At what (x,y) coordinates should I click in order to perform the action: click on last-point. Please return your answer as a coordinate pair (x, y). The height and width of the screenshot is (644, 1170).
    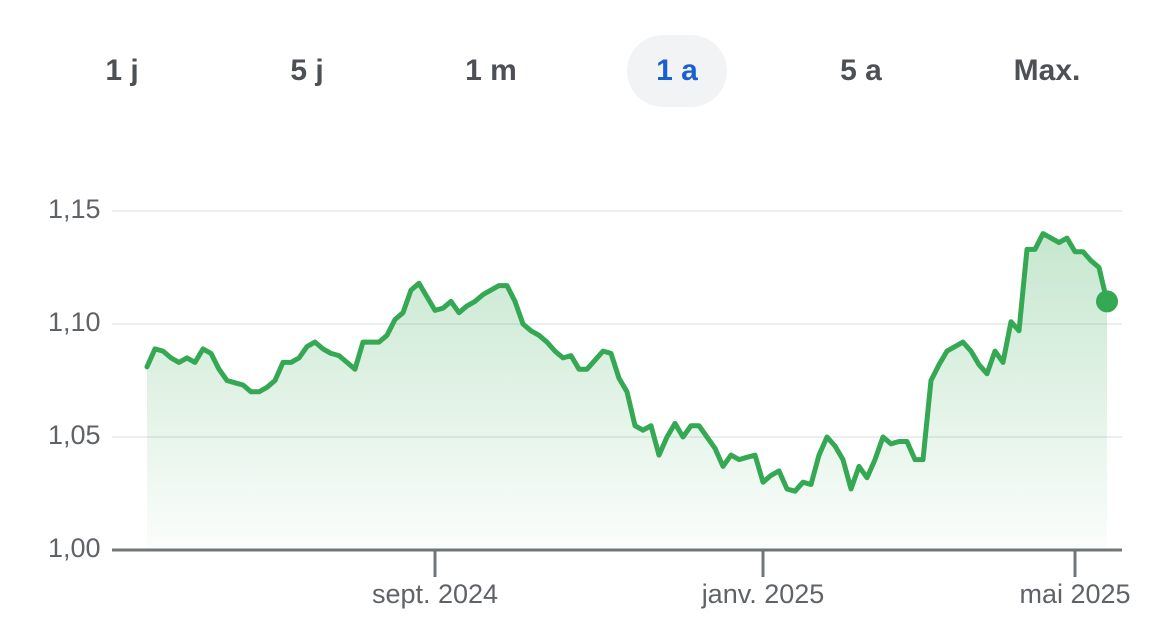
    Looking at the image, I should click on (1107, 301).